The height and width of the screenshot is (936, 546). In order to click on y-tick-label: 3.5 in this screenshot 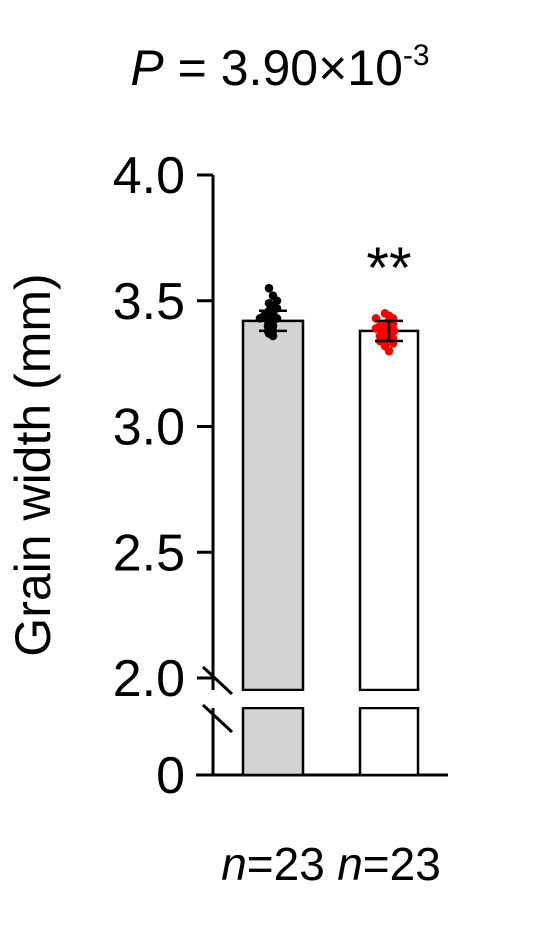, I will do `click(149, 302)`.